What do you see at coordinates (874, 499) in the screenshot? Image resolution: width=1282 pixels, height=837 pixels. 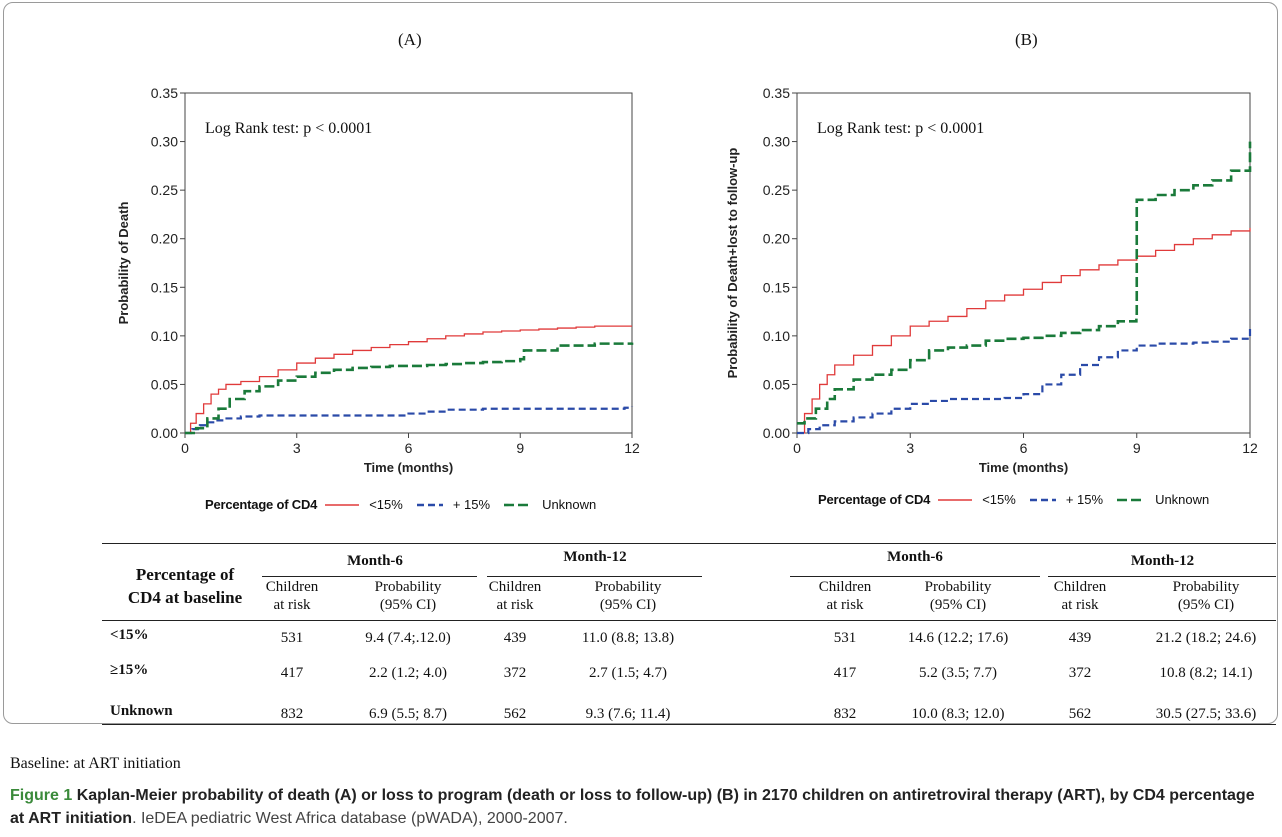 I see `legend-b-title: Percentage of CD4` at bounding box center [874, 499].